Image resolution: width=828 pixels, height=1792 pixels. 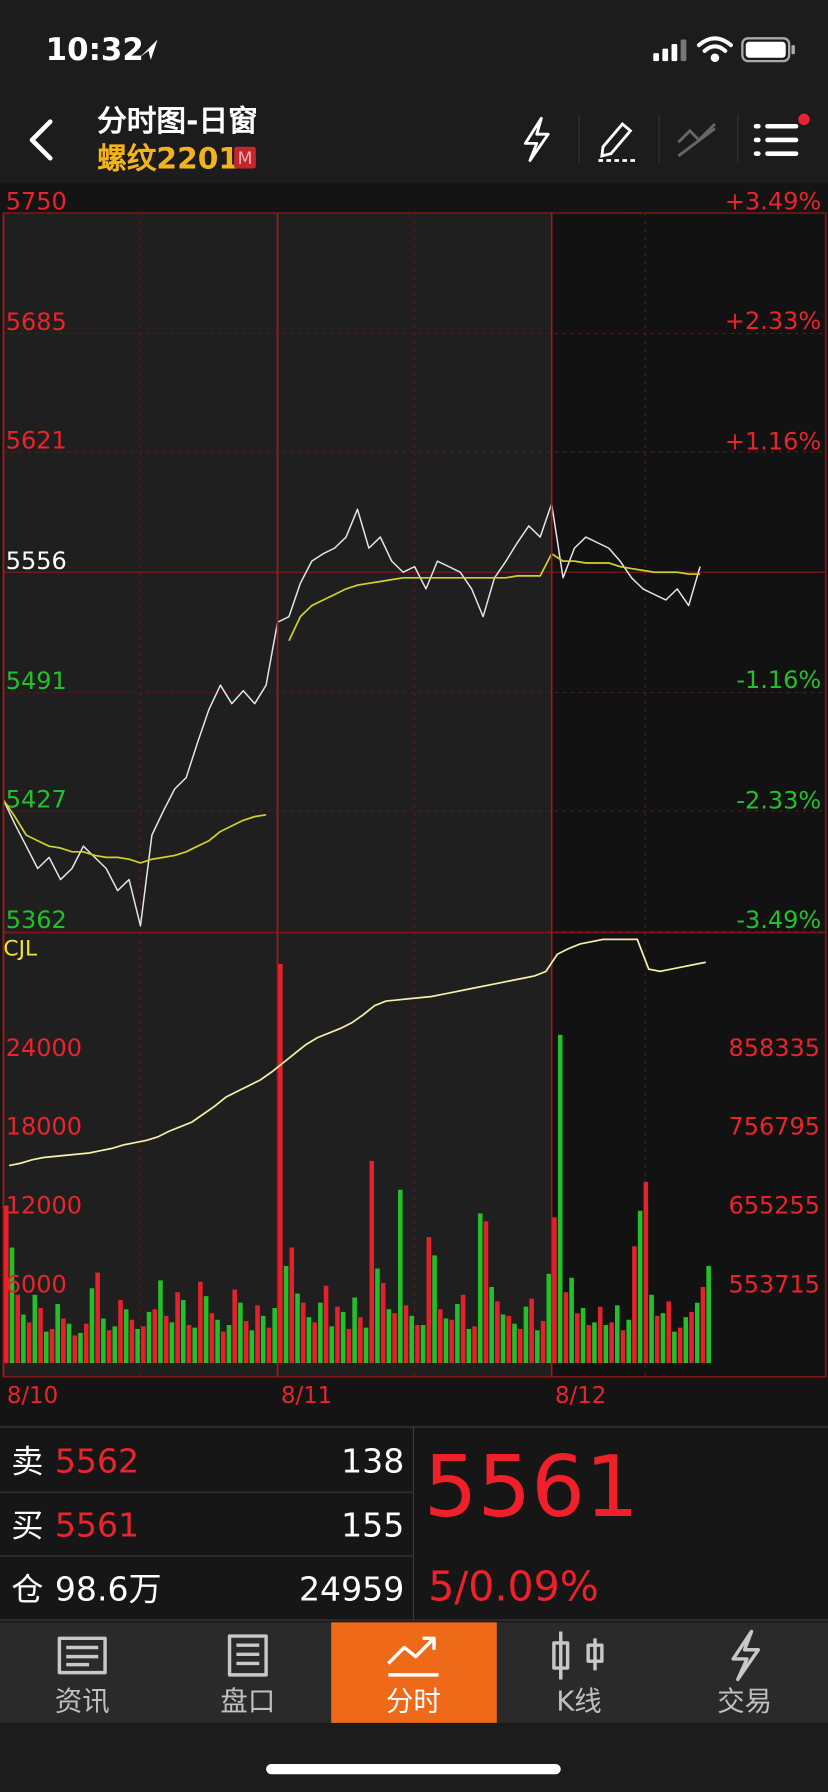 I want to click on quote-rows: 卖 5562 138 买 5561 155 仓 98.6万 24959, so click(x=207, y=1525).